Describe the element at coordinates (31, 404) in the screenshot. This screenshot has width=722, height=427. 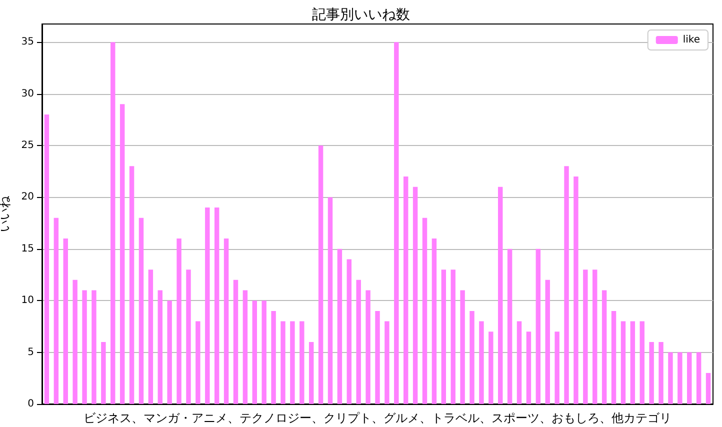
I see `y-tick-label: 0` at that location.